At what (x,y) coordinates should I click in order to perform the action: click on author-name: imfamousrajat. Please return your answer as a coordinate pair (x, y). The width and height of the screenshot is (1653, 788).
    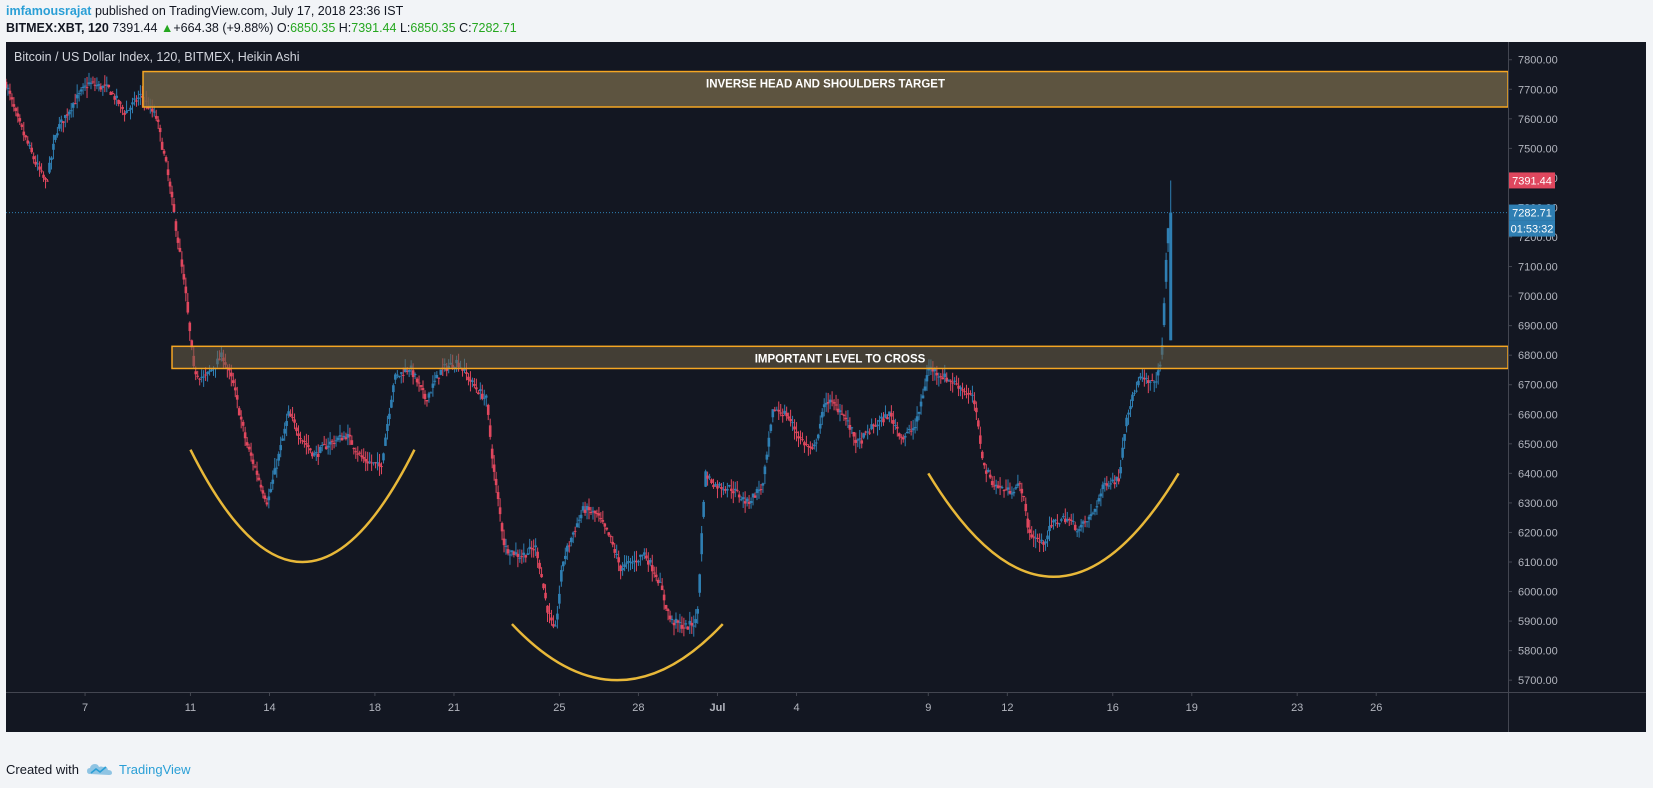
    Looking at the image, I should click on (49, 11).